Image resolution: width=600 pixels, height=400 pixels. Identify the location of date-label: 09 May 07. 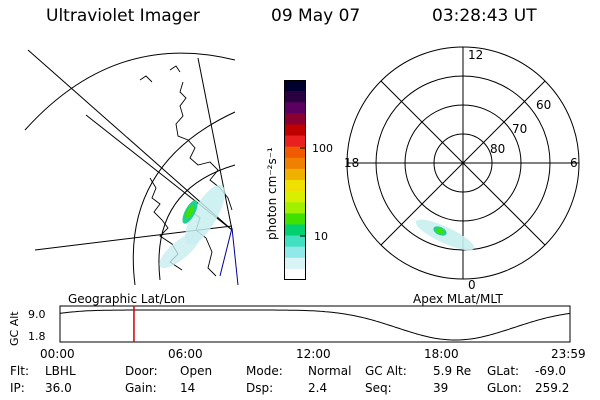
(316, 16).